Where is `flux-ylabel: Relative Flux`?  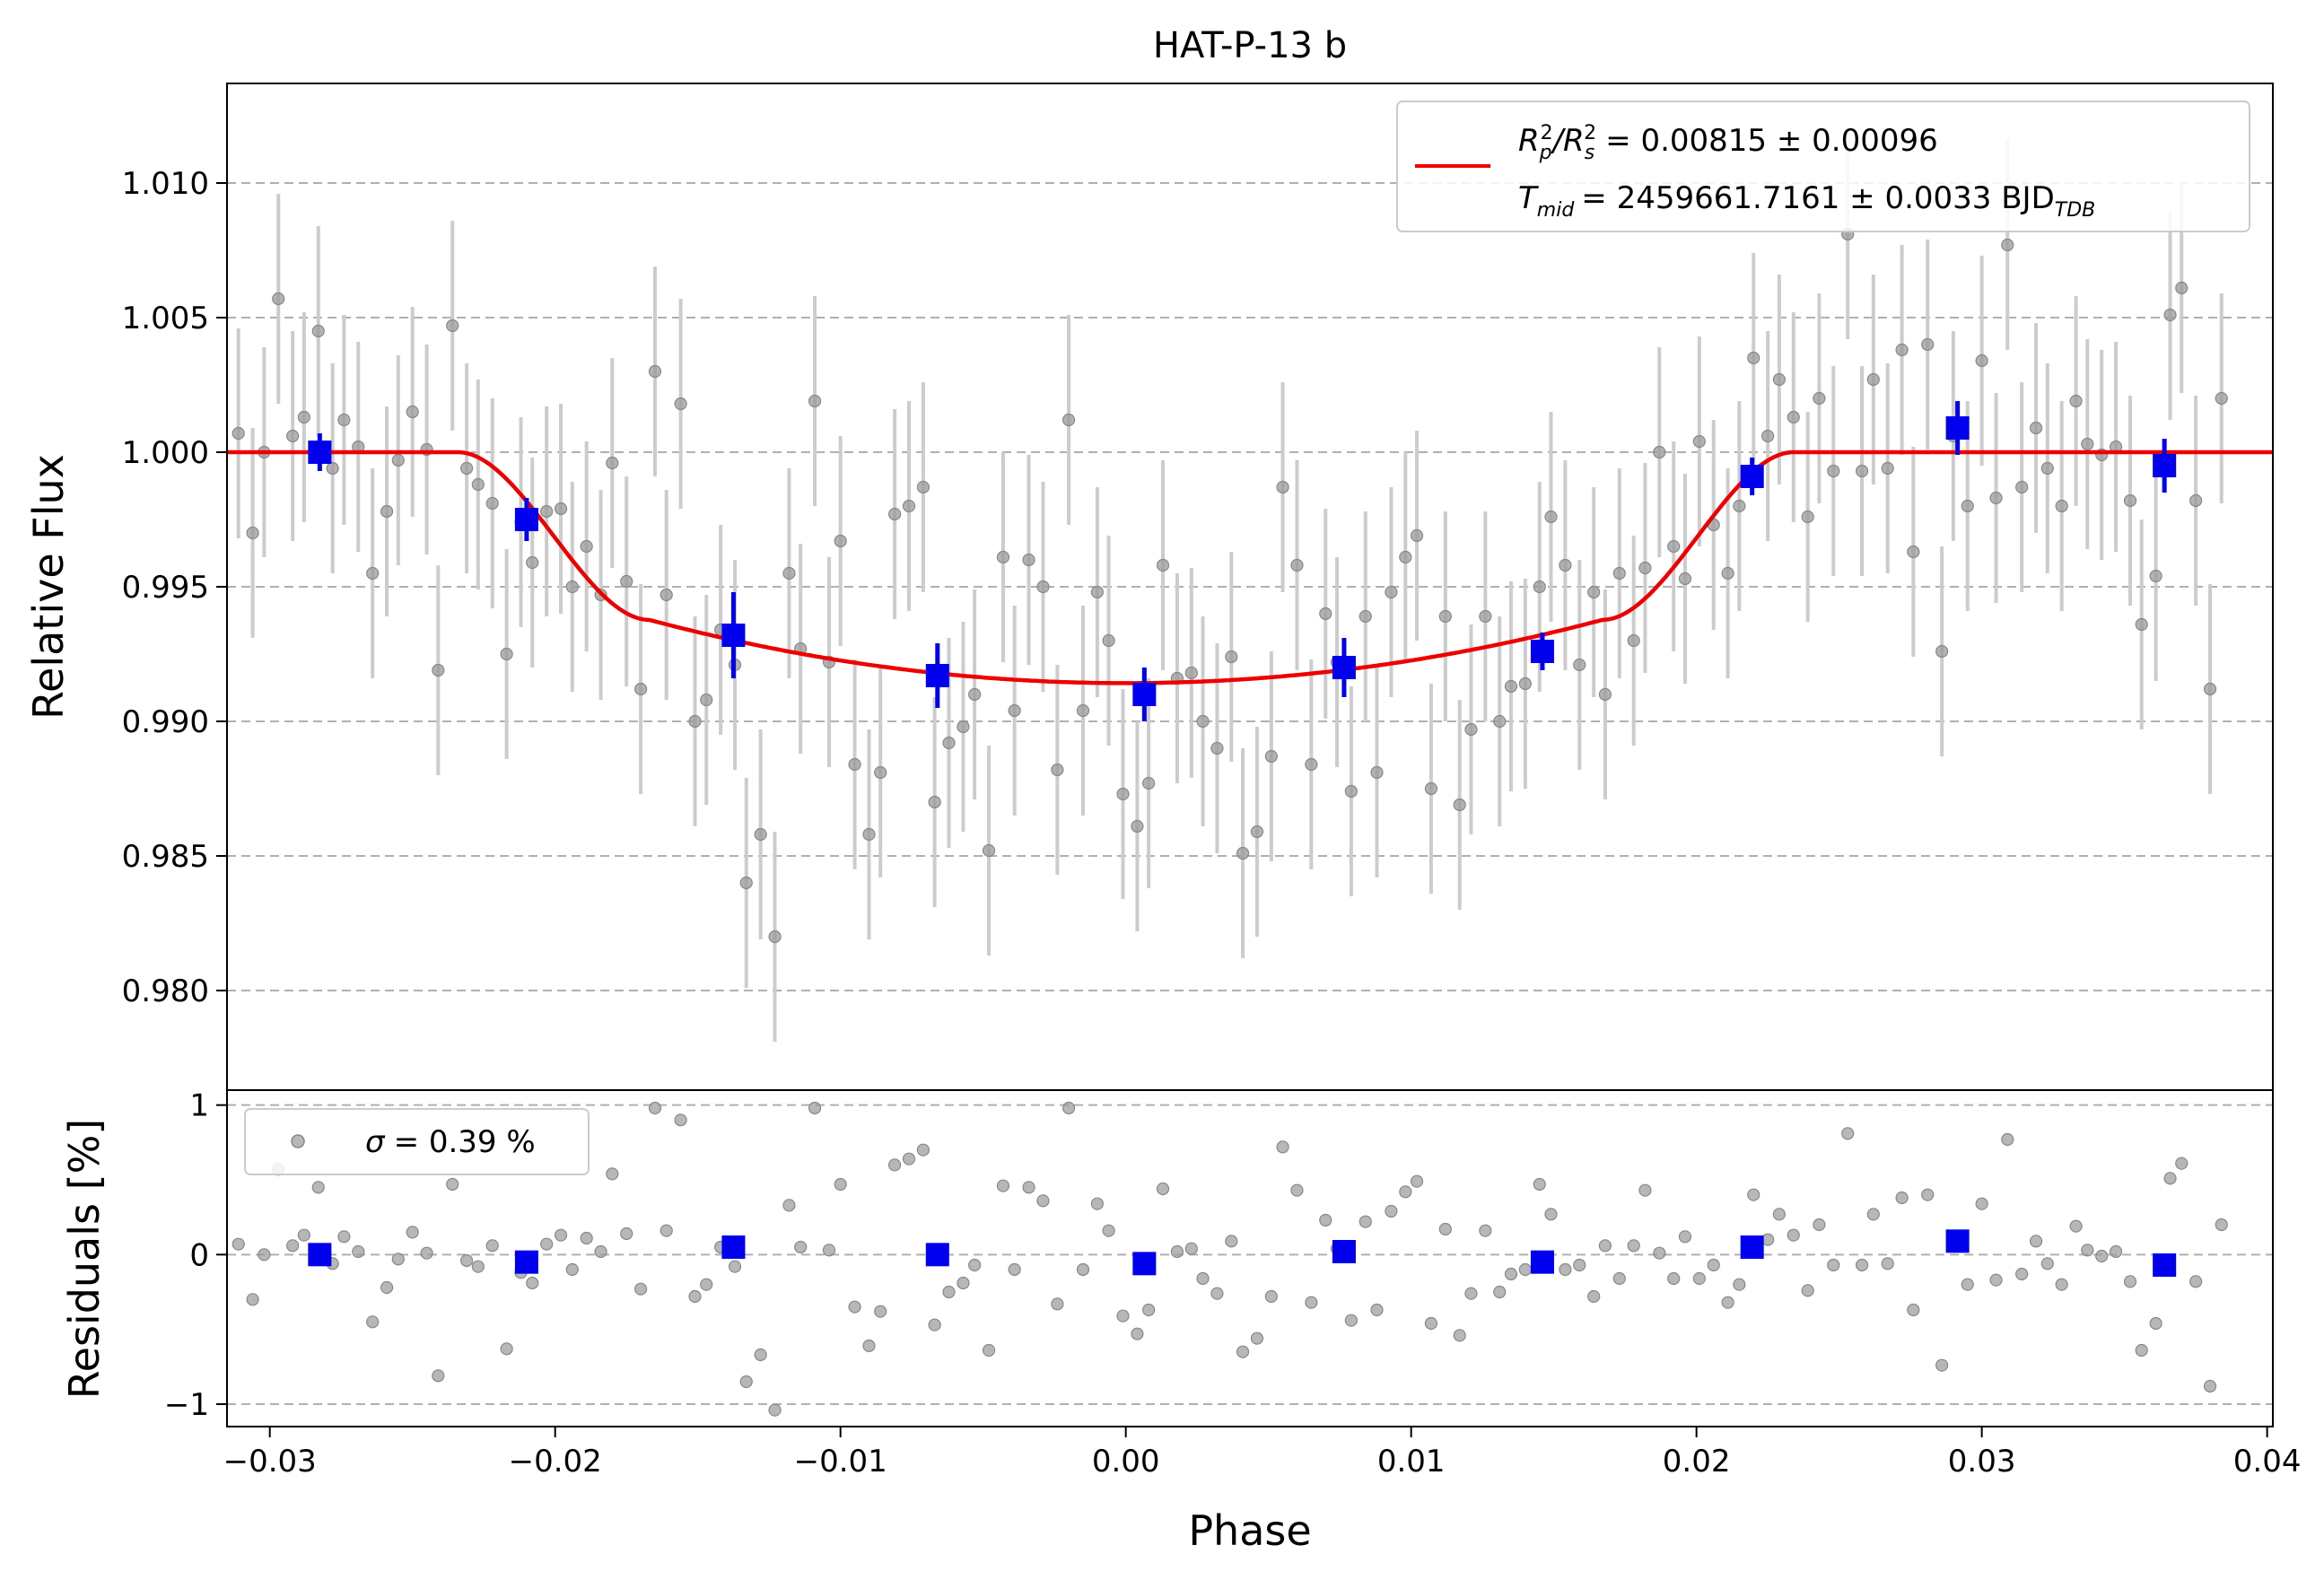 flux-ylabel: Relative Flux is located at coordinates (49, 587).